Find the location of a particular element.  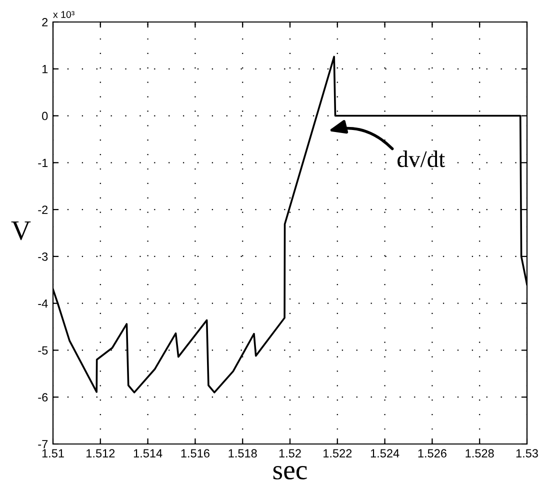

y-tick-label: 0 is located at coordinates (45, 116).